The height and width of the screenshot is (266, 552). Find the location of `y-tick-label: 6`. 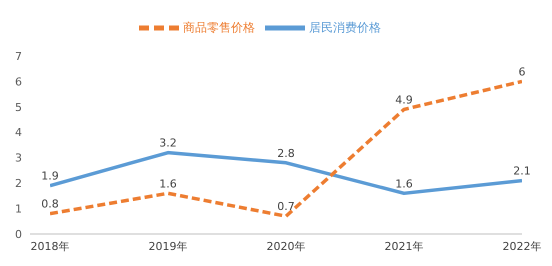

y-tick-label: 6 is located at coordinates (18, 81).